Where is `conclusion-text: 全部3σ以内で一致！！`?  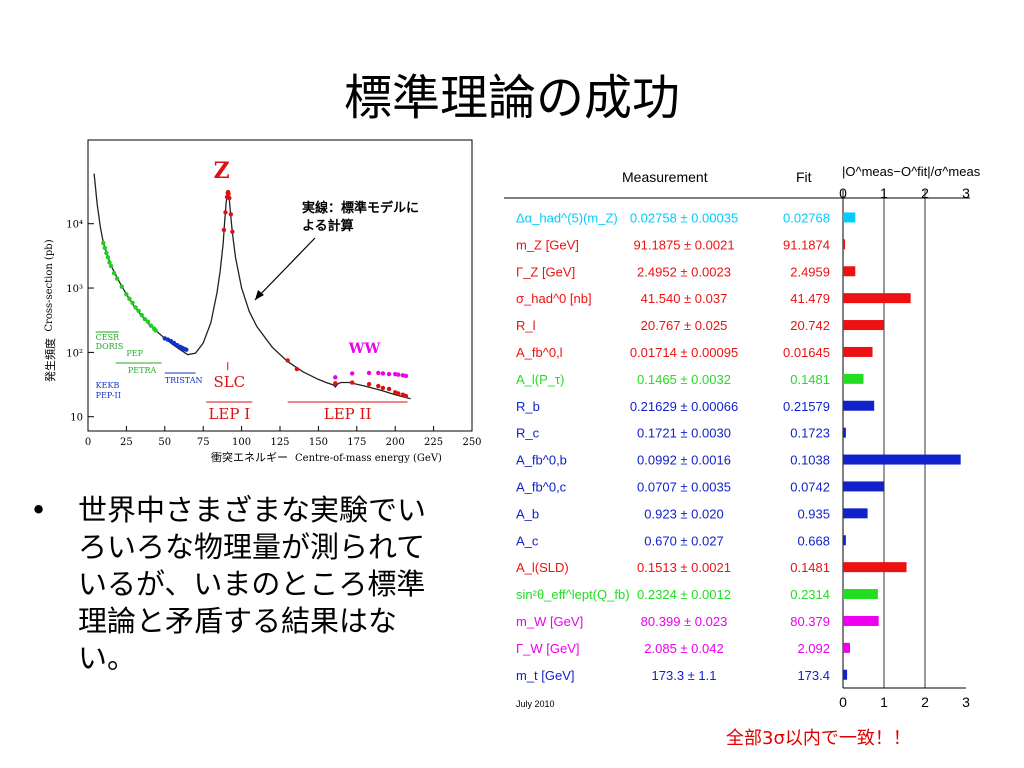 conclusion-text: 全部3σ以内で一致！！ is located at coordinates (818, 738).